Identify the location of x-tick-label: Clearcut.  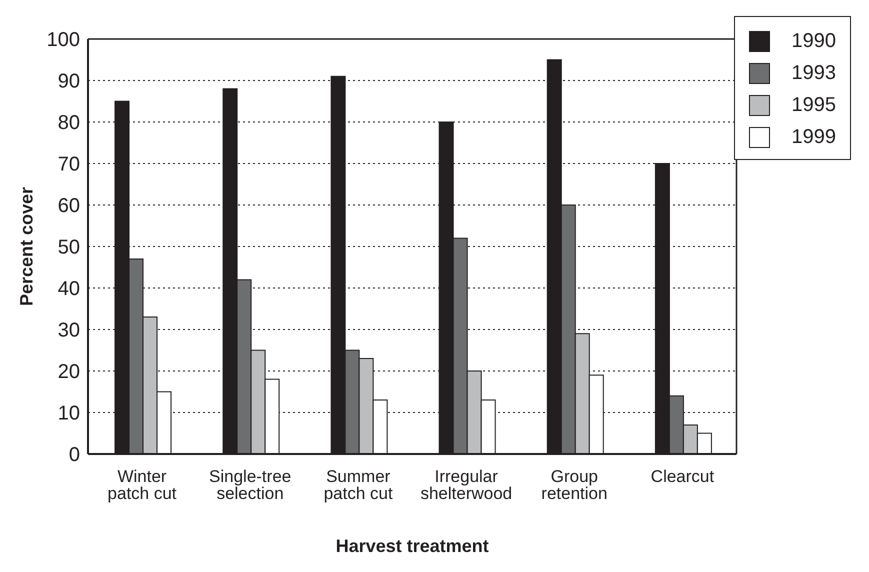
(682, 476).